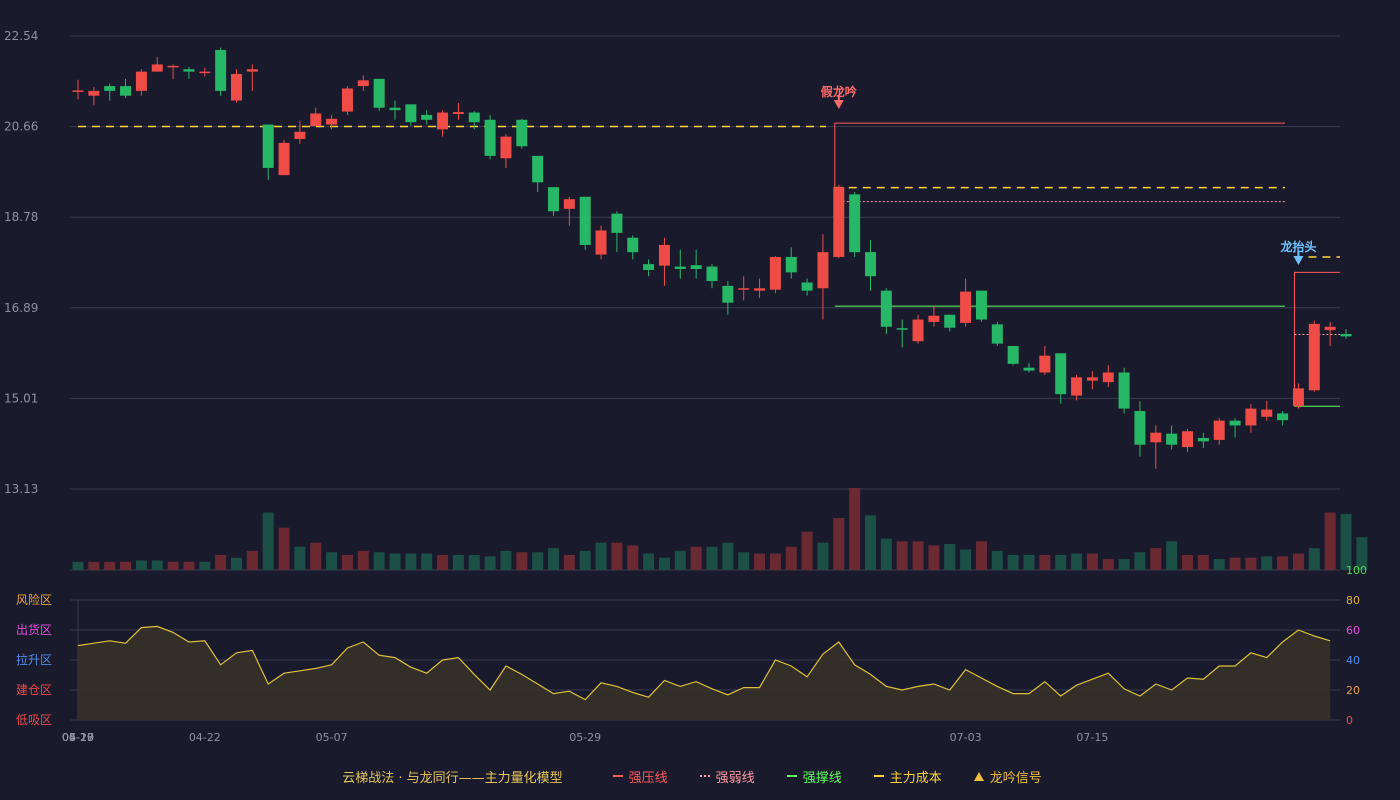 The image size is (1400, 800). I want to click on indicator-panel, so click(704, 672).